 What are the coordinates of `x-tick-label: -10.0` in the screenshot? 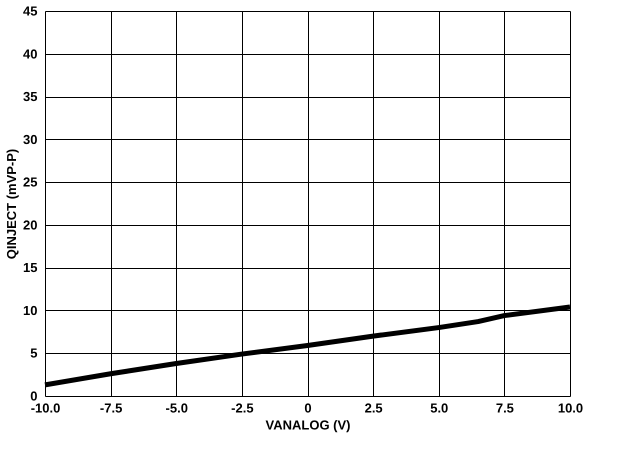 It's located at (45, 408).